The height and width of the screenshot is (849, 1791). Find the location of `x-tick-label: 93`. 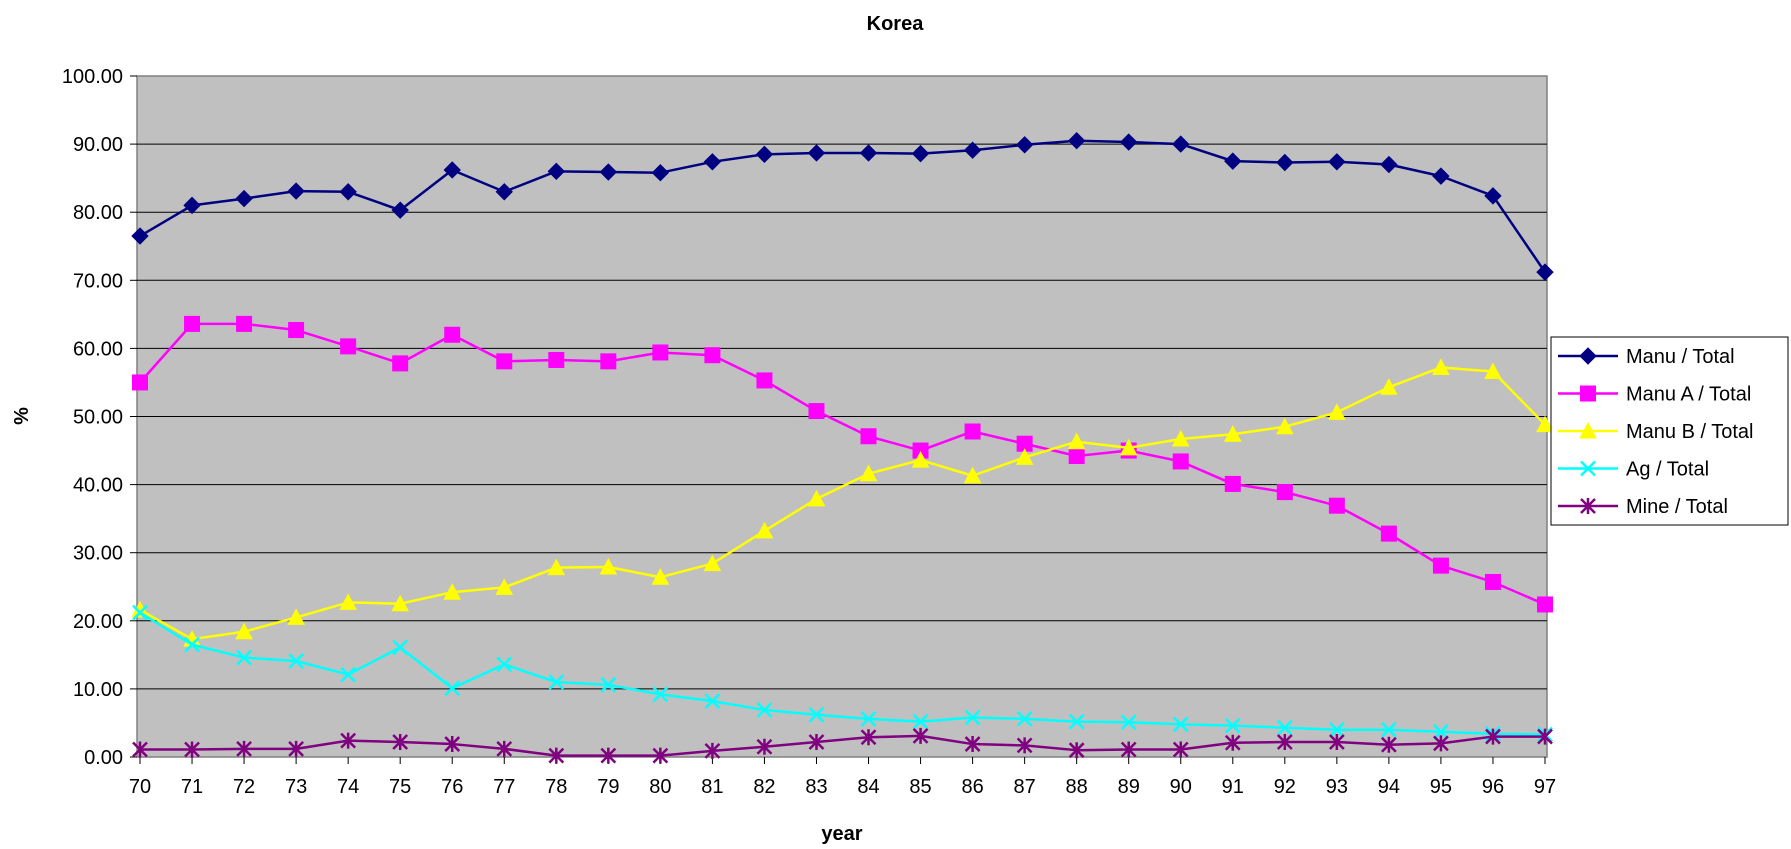

x-tick-label: 93 is located at coordinates (1337, 787).